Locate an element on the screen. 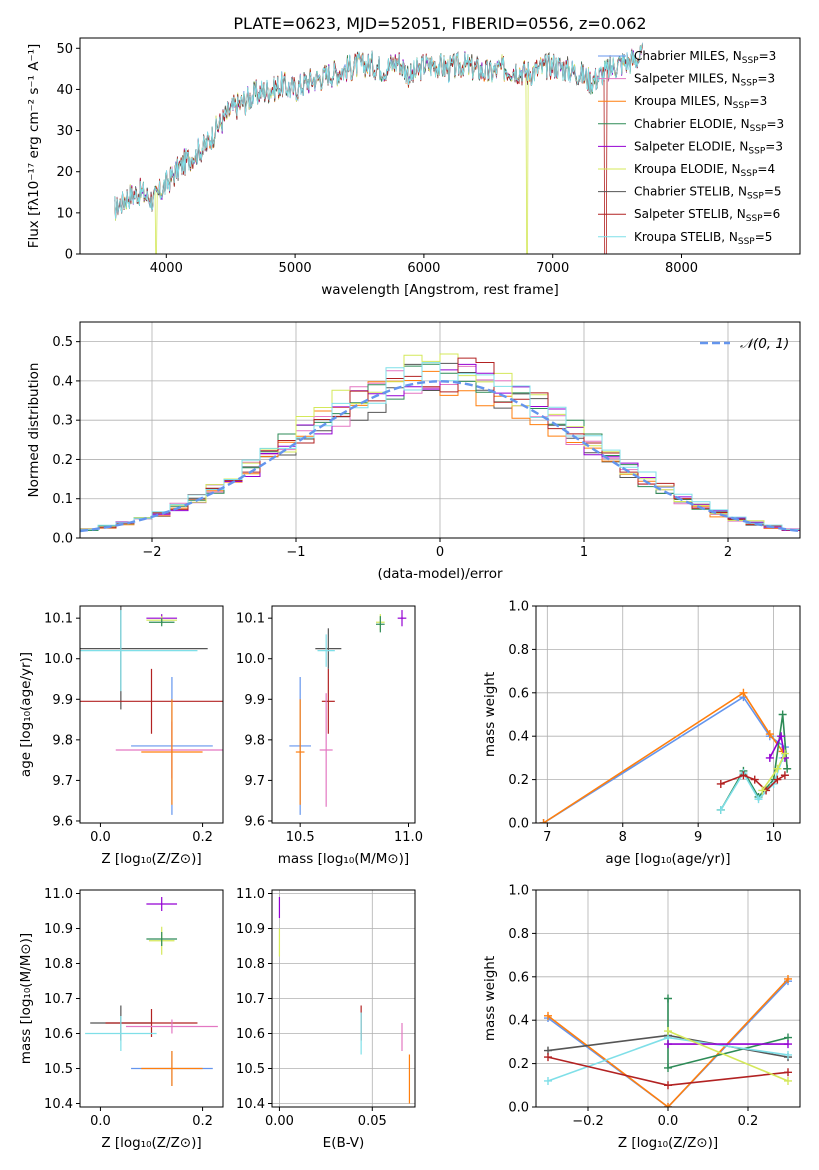 The width and height of the screenshot is (819, 1170). weight-vs-z-y-tick-label: 0.4 is located at coordinates (518, 1021).